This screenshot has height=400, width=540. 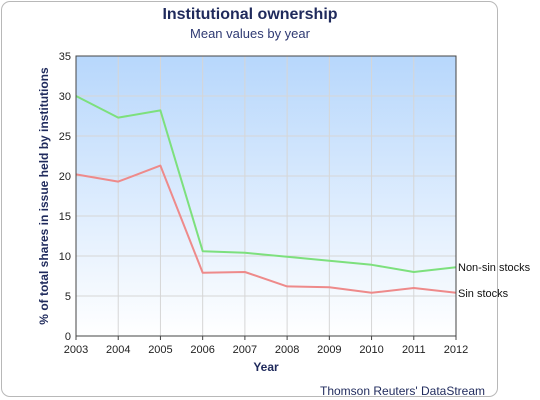 What do you see at coordinates (65, 177) in the screenshot?
I see `y-tick-label: 20` at bounding box center [65, 177].